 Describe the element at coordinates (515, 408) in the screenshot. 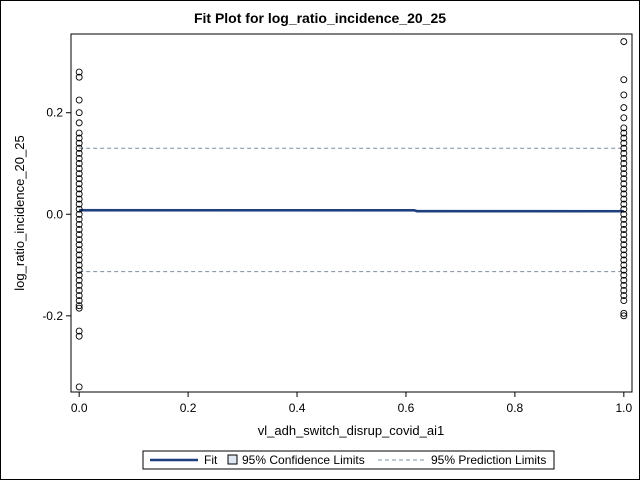

I see `x-tick-label: 0.8` at that location.